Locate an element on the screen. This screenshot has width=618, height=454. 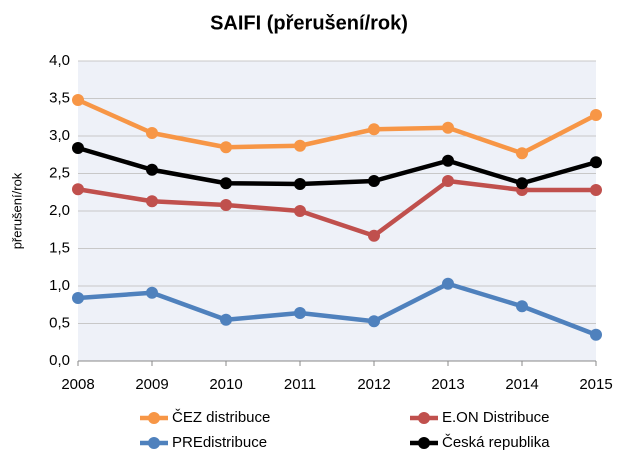
chart-title: SAIFI (přerušení/rok) is located at coordinates (309, 23).